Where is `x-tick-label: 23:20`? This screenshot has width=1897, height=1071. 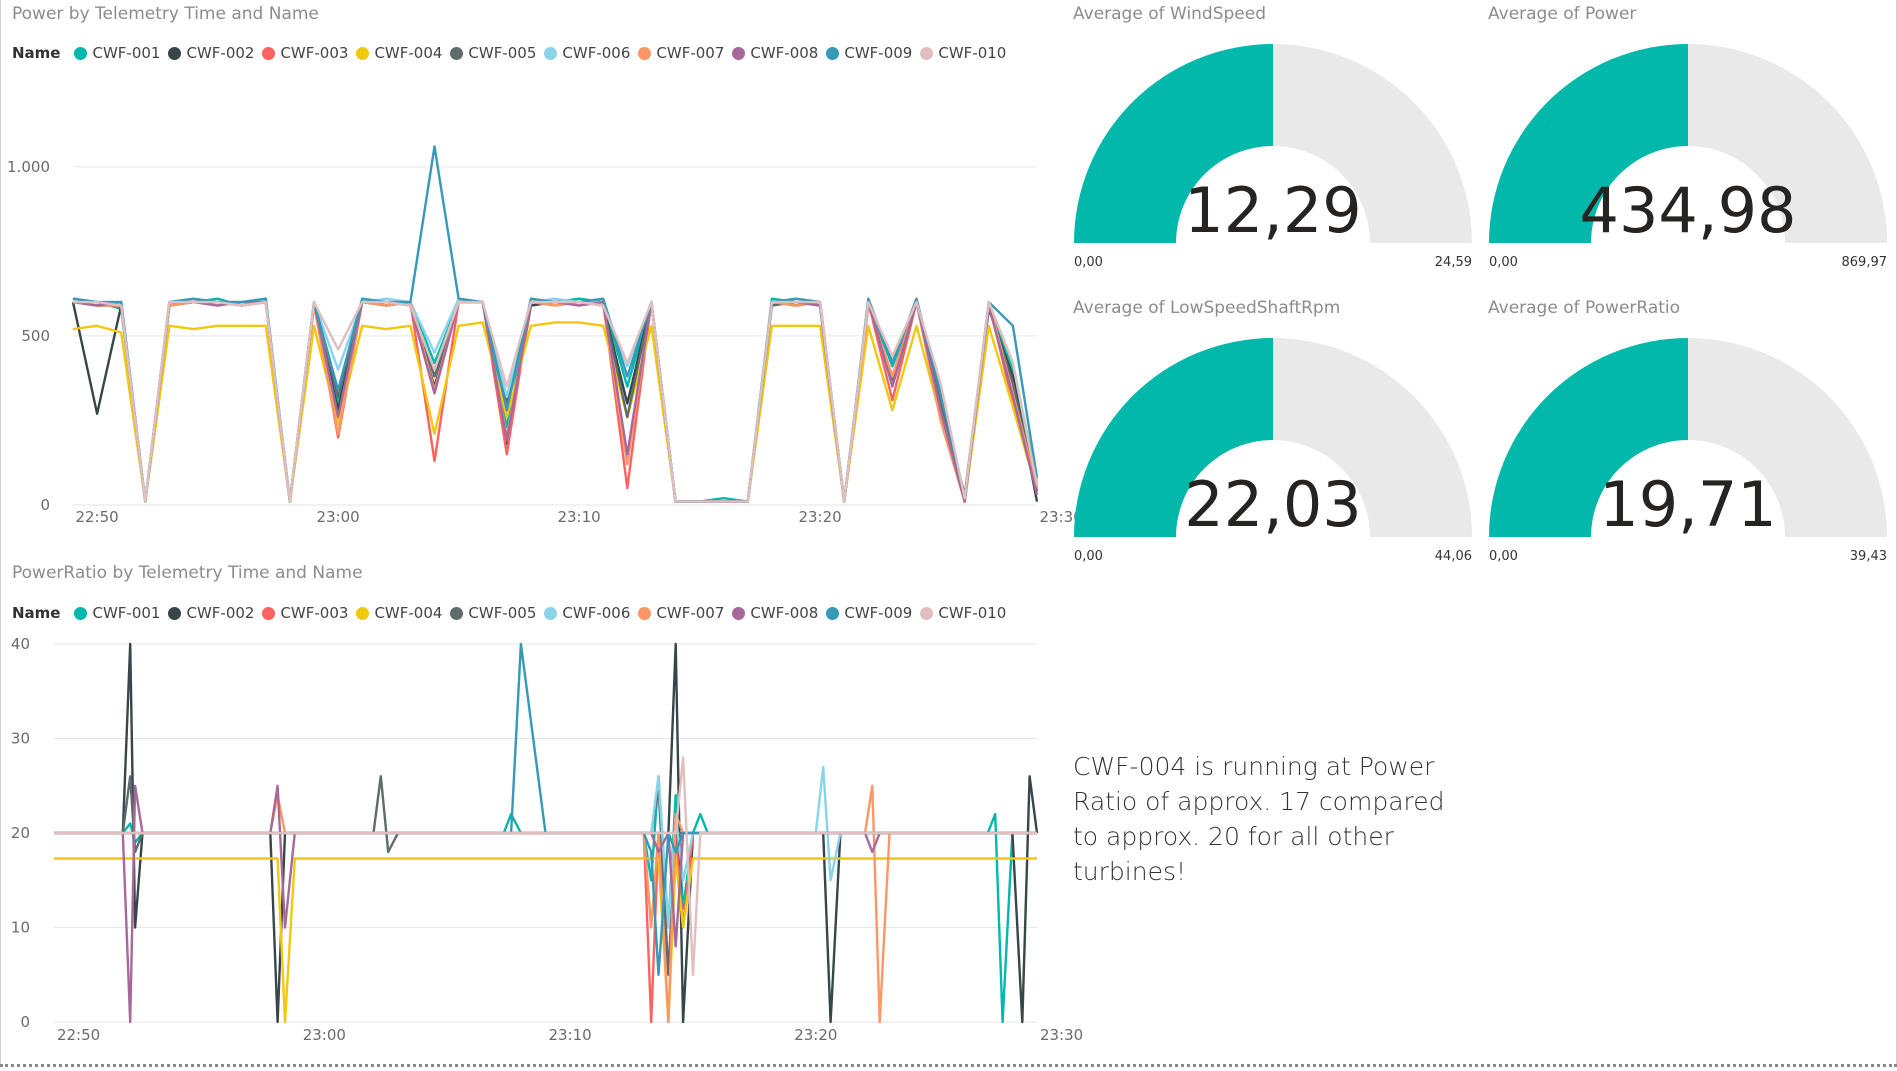
x-tick-label: 23:20 is located at coordinates (819, 517).